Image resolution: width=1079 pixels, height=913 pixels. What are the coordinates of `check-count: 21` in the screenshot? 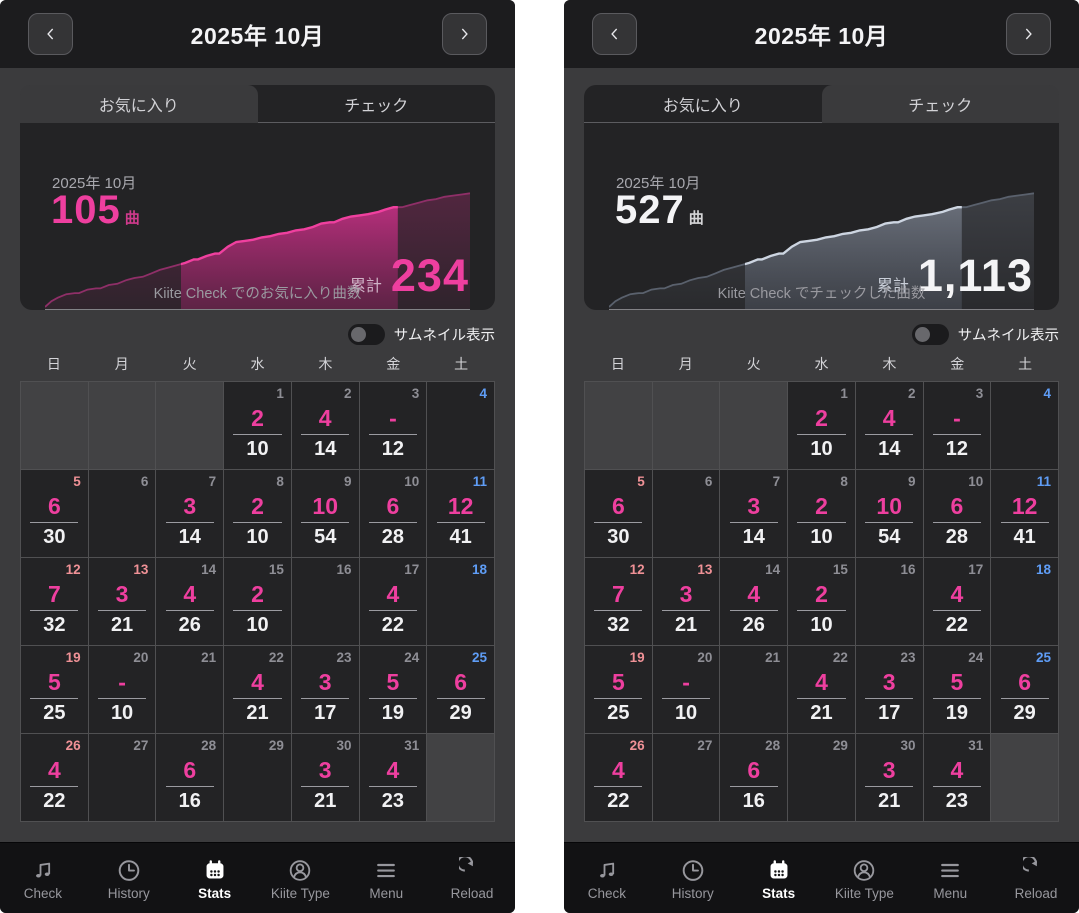 It's located at (257, 713).